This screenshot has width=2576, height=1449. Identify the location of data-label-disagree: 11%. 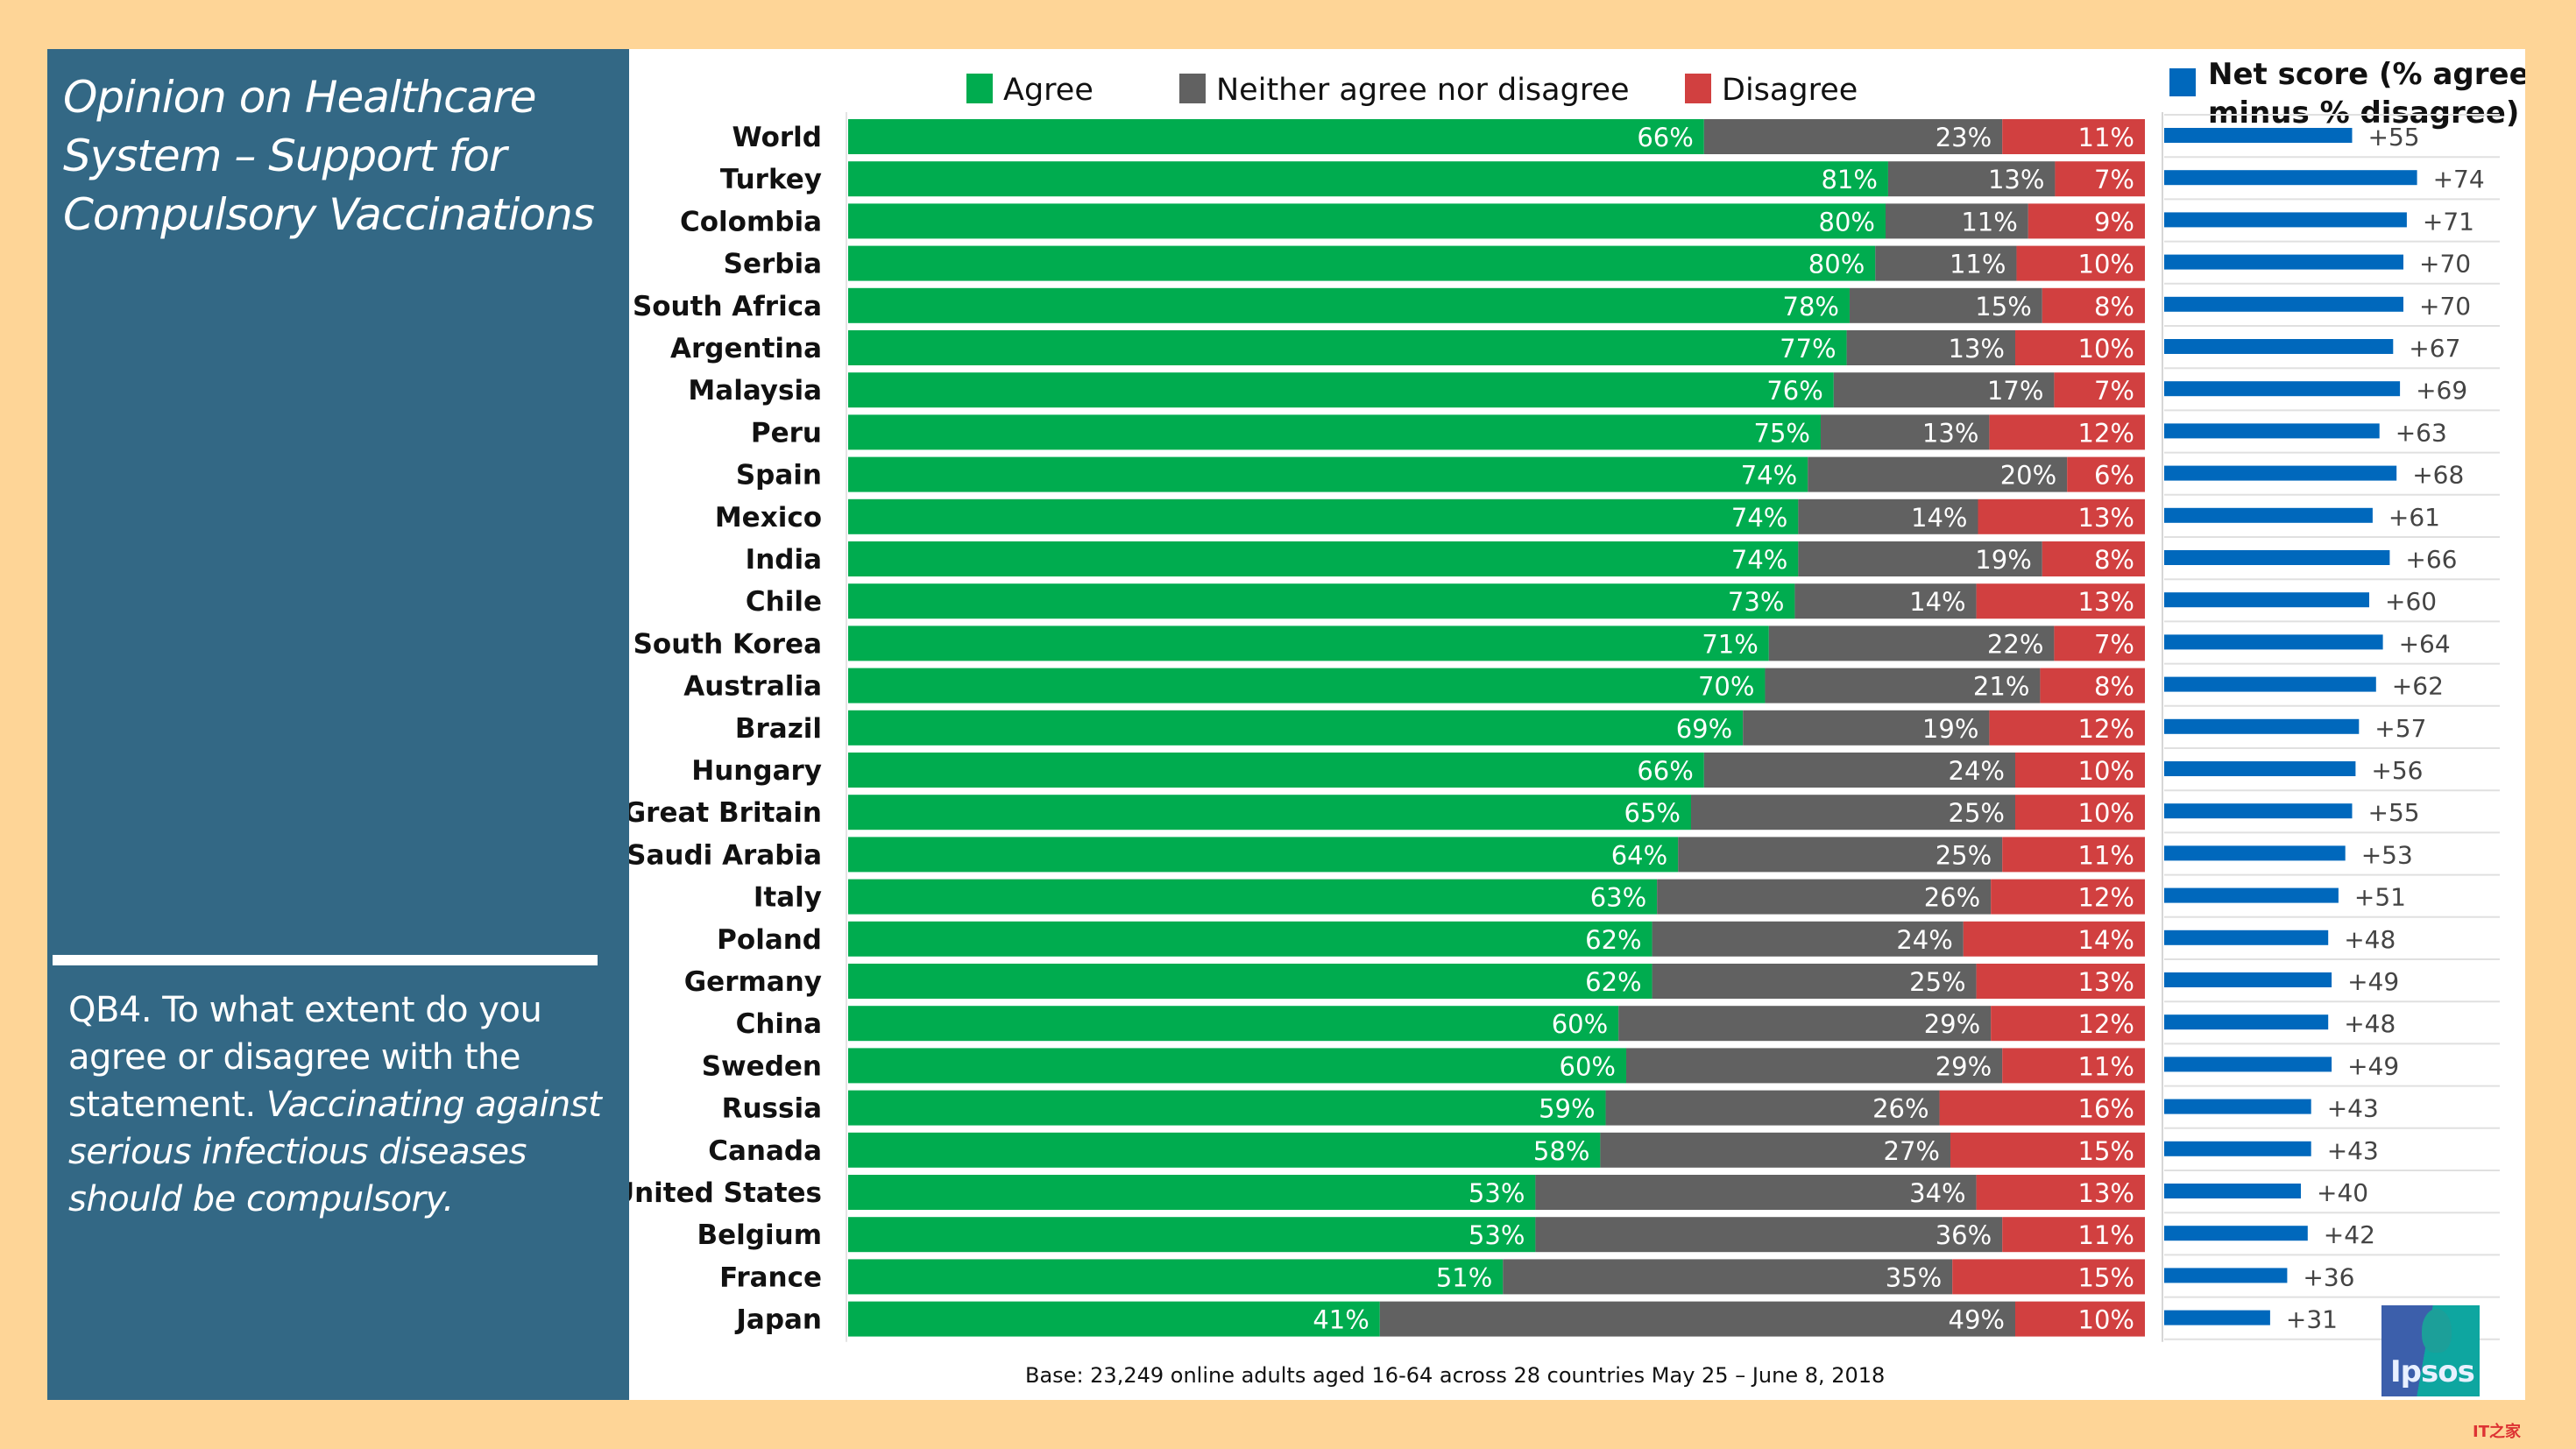
(2106, 1235).